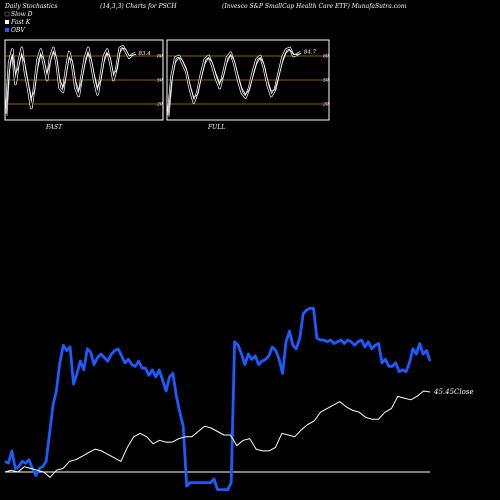 The image size is (500, 500). What do you see at coordinates (310, 53) in the screenshot?
I see `full-last-value: 84.7` at bounding box center [310, 53].